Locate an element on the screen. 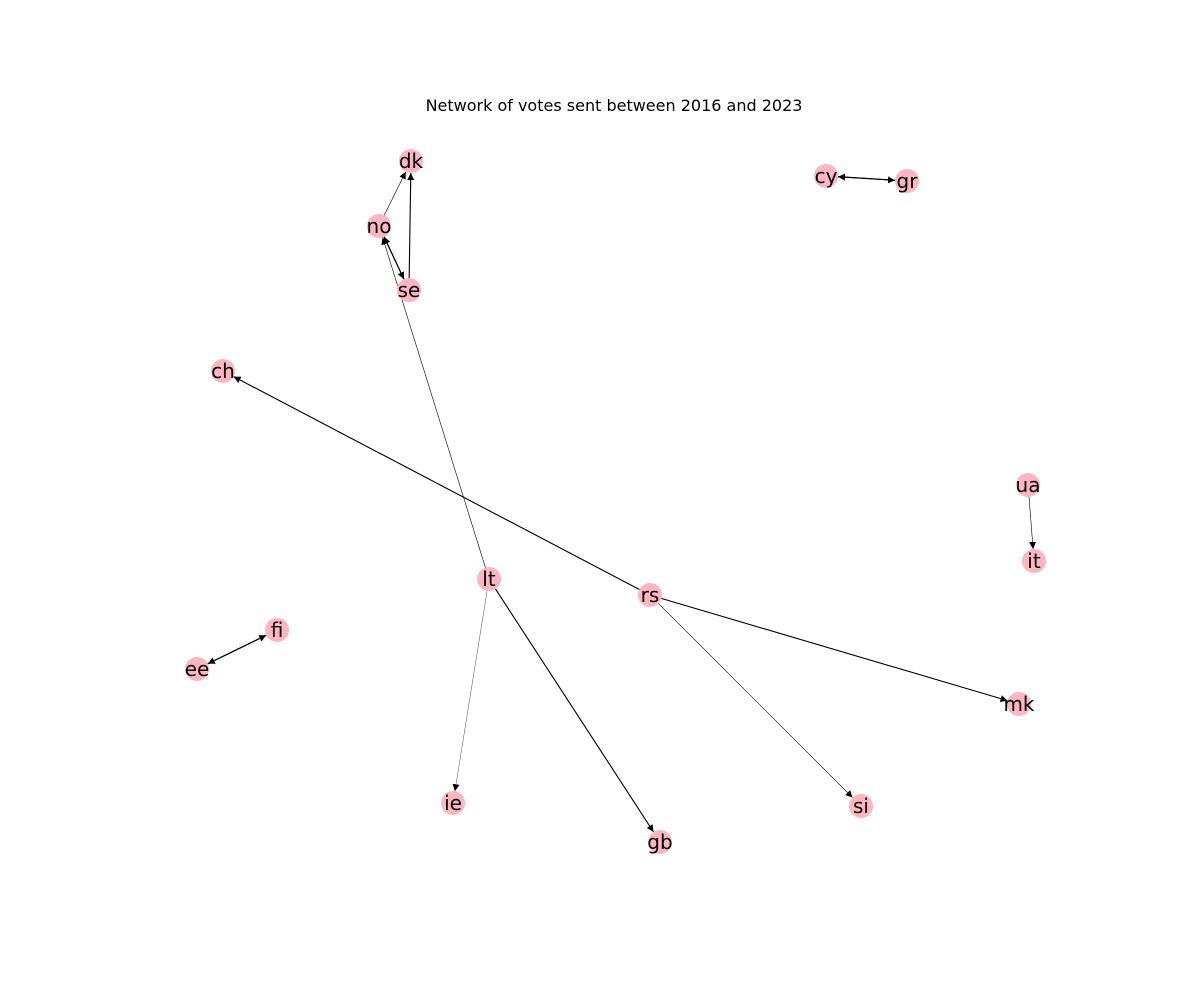 The width and height of the screenshot is (1200, 1000). node-circle-it is located at coordinates (1034, 561).